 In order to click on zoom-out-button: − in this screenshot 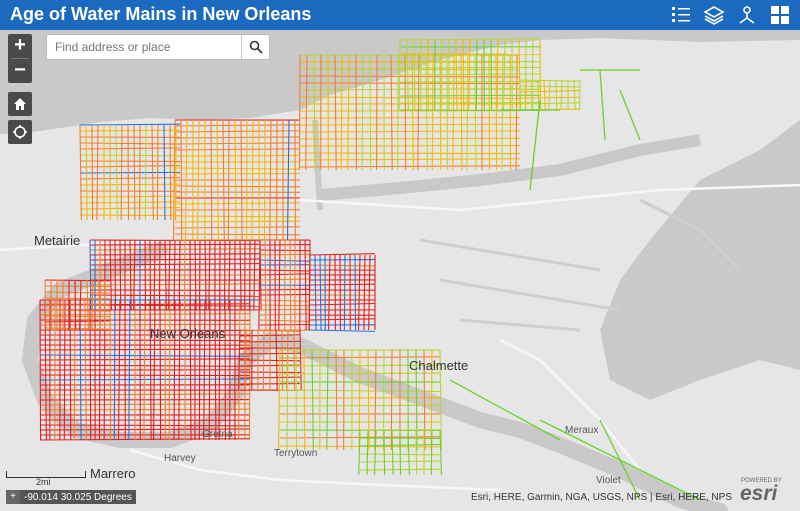, I will do `click(20, 70)`.